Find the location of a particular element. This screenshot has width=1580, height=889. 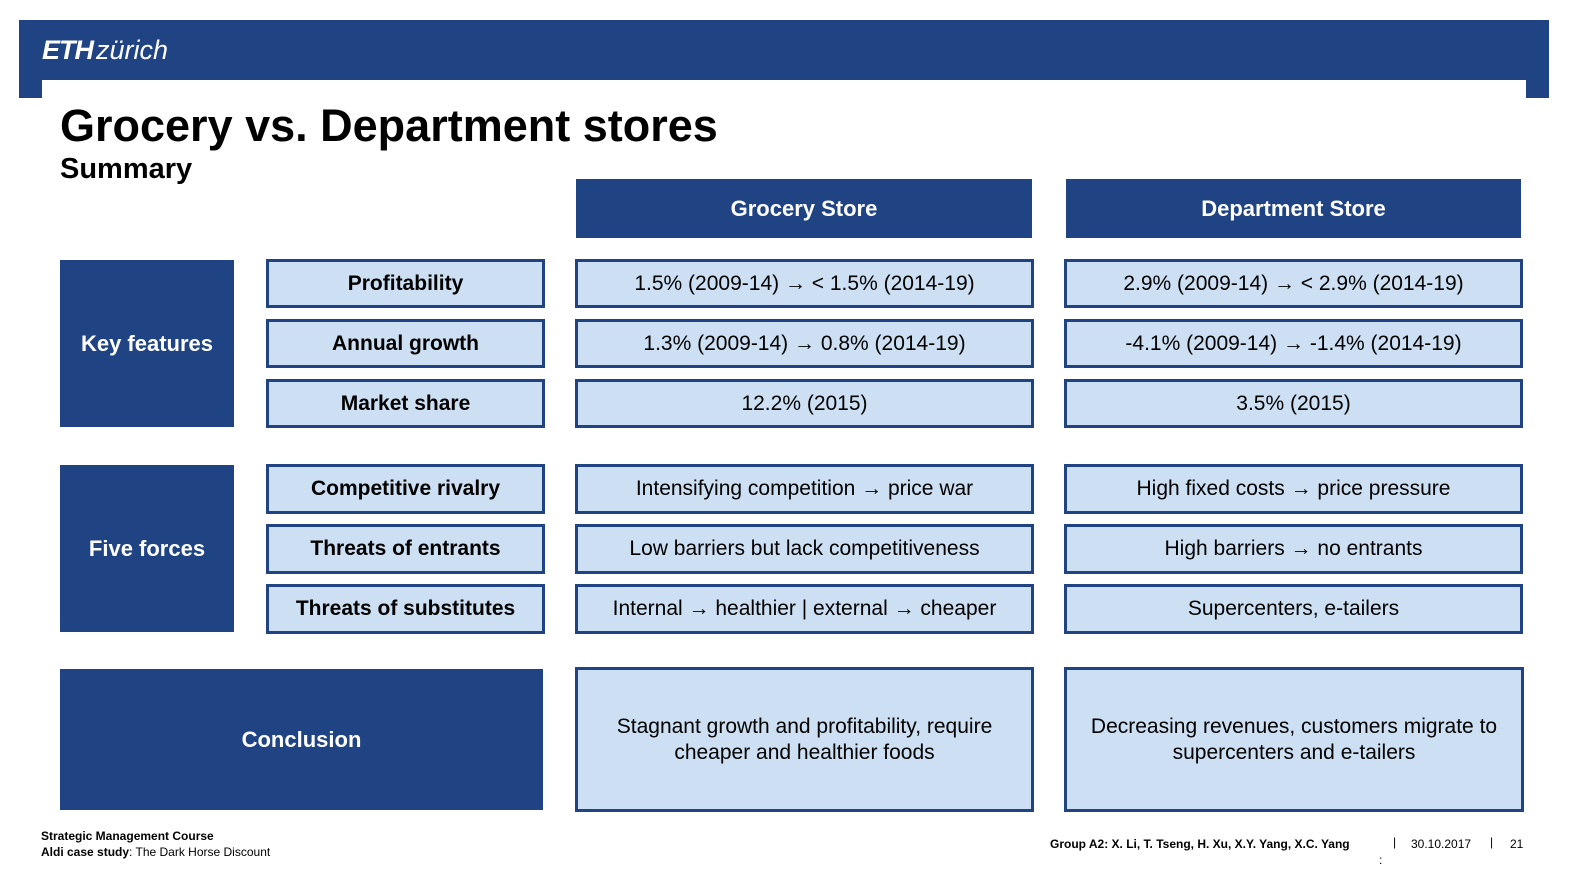

feature-profitability: Profitability is located at coordinates (405, 283).